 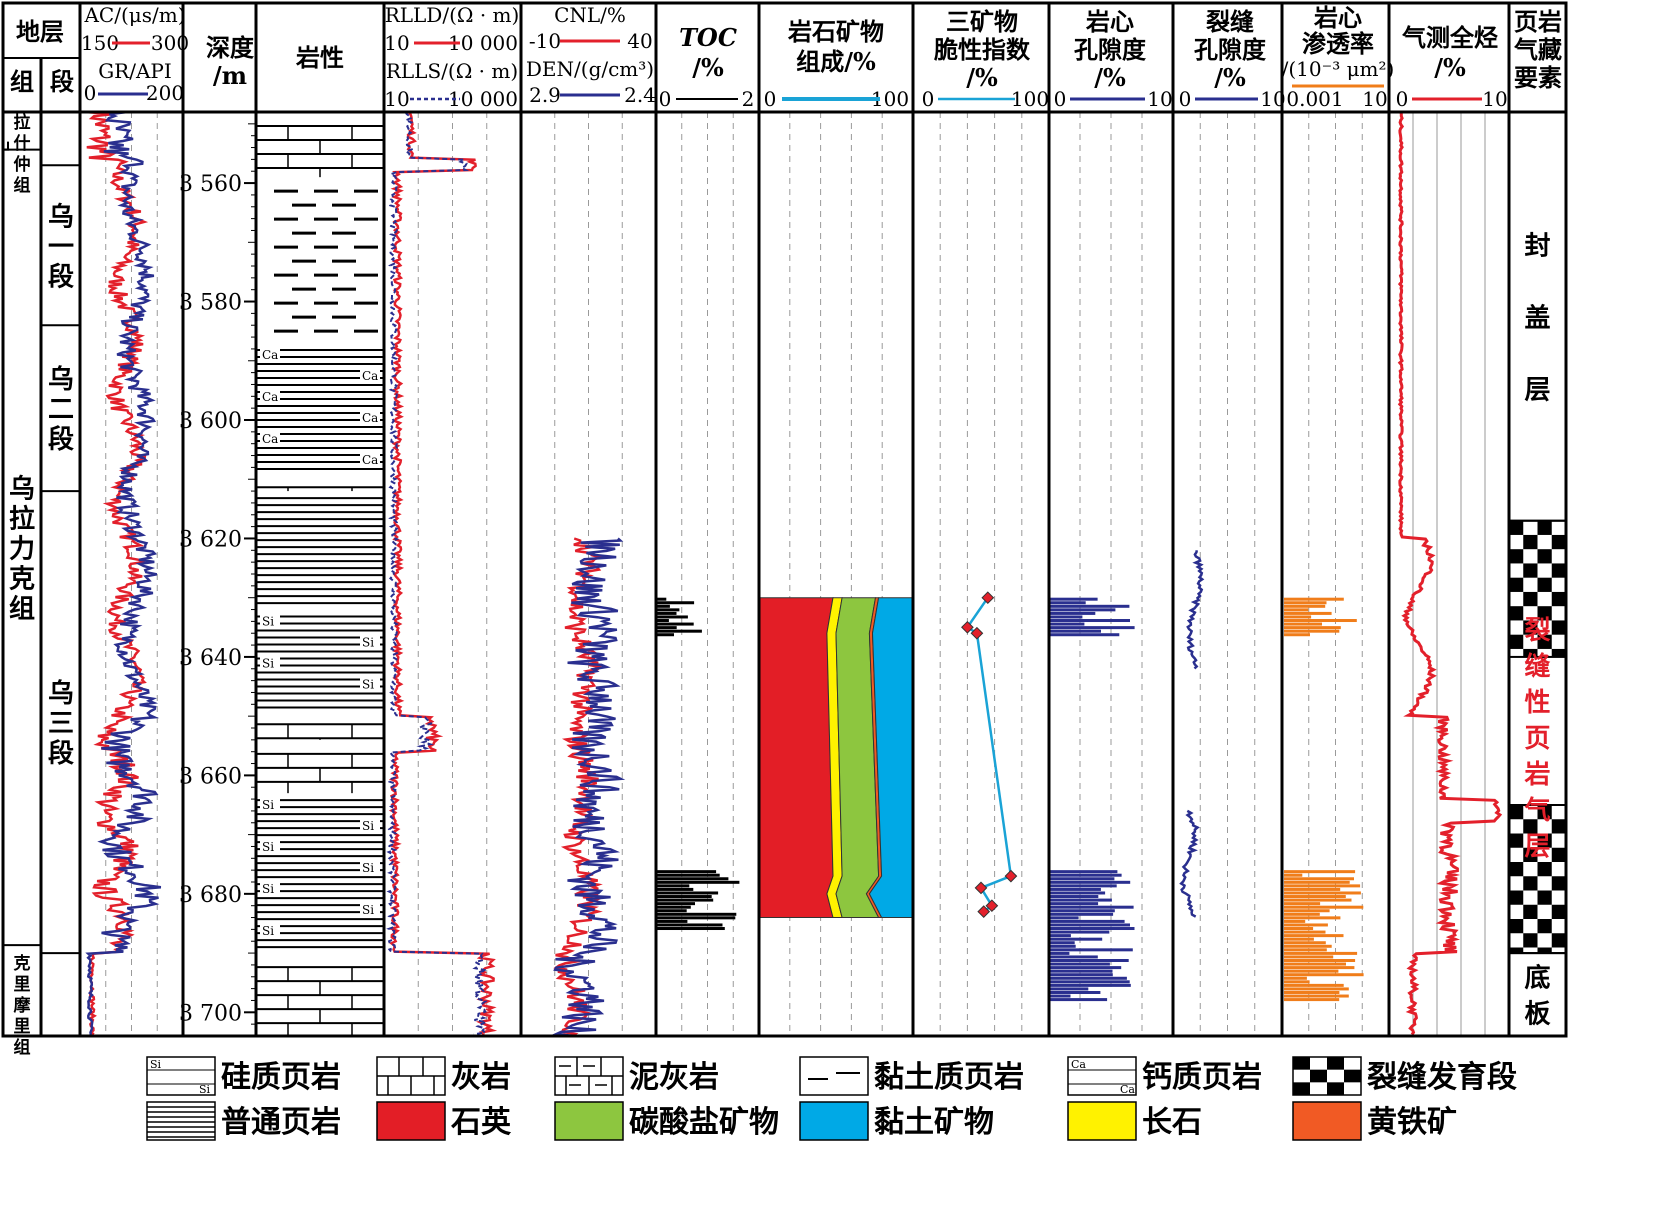 What do you see at coordinates (320, 408) in the screenshot?
I see `lithology-interval-calcareous_shale: Ca Ca Ca Ca Ca Ca` at bounding box center [320, 408].